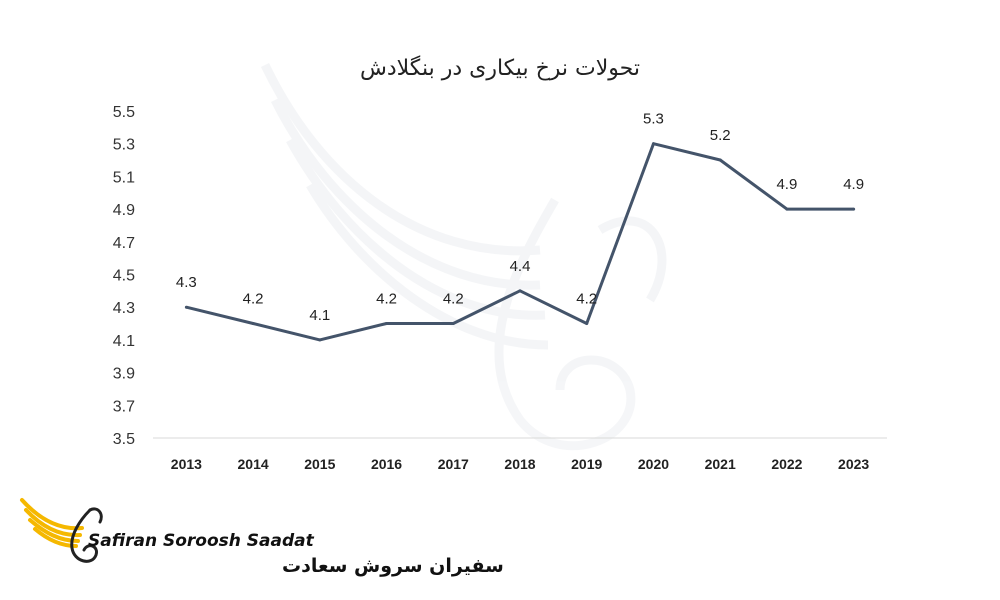 The height and width of the screenshot is (600, 1000). Describe the element at coordinates (786, 464) in the screenshot. I see `x-tick-label: 2022` at that location.